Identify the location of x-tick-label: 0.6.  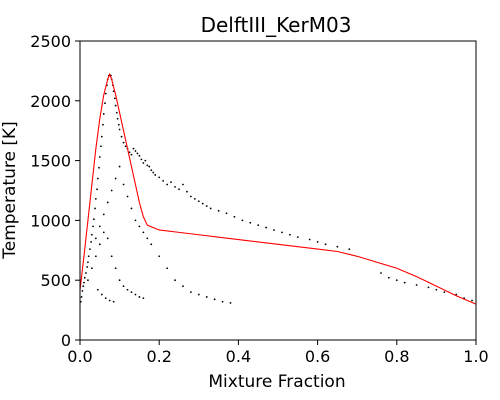
(317, 356).